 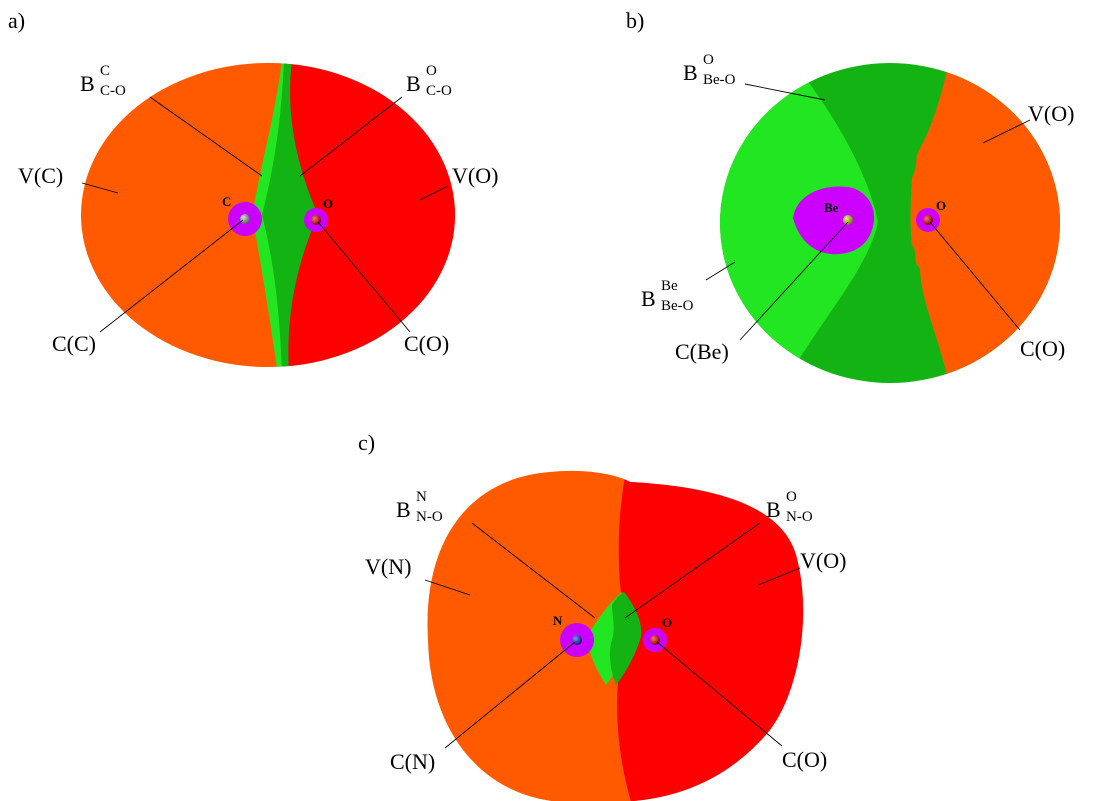 What do you see at coordinates (719, 694) in the screenshot?
I see `panel-c-leader-co` at bounding box center [719, 694].